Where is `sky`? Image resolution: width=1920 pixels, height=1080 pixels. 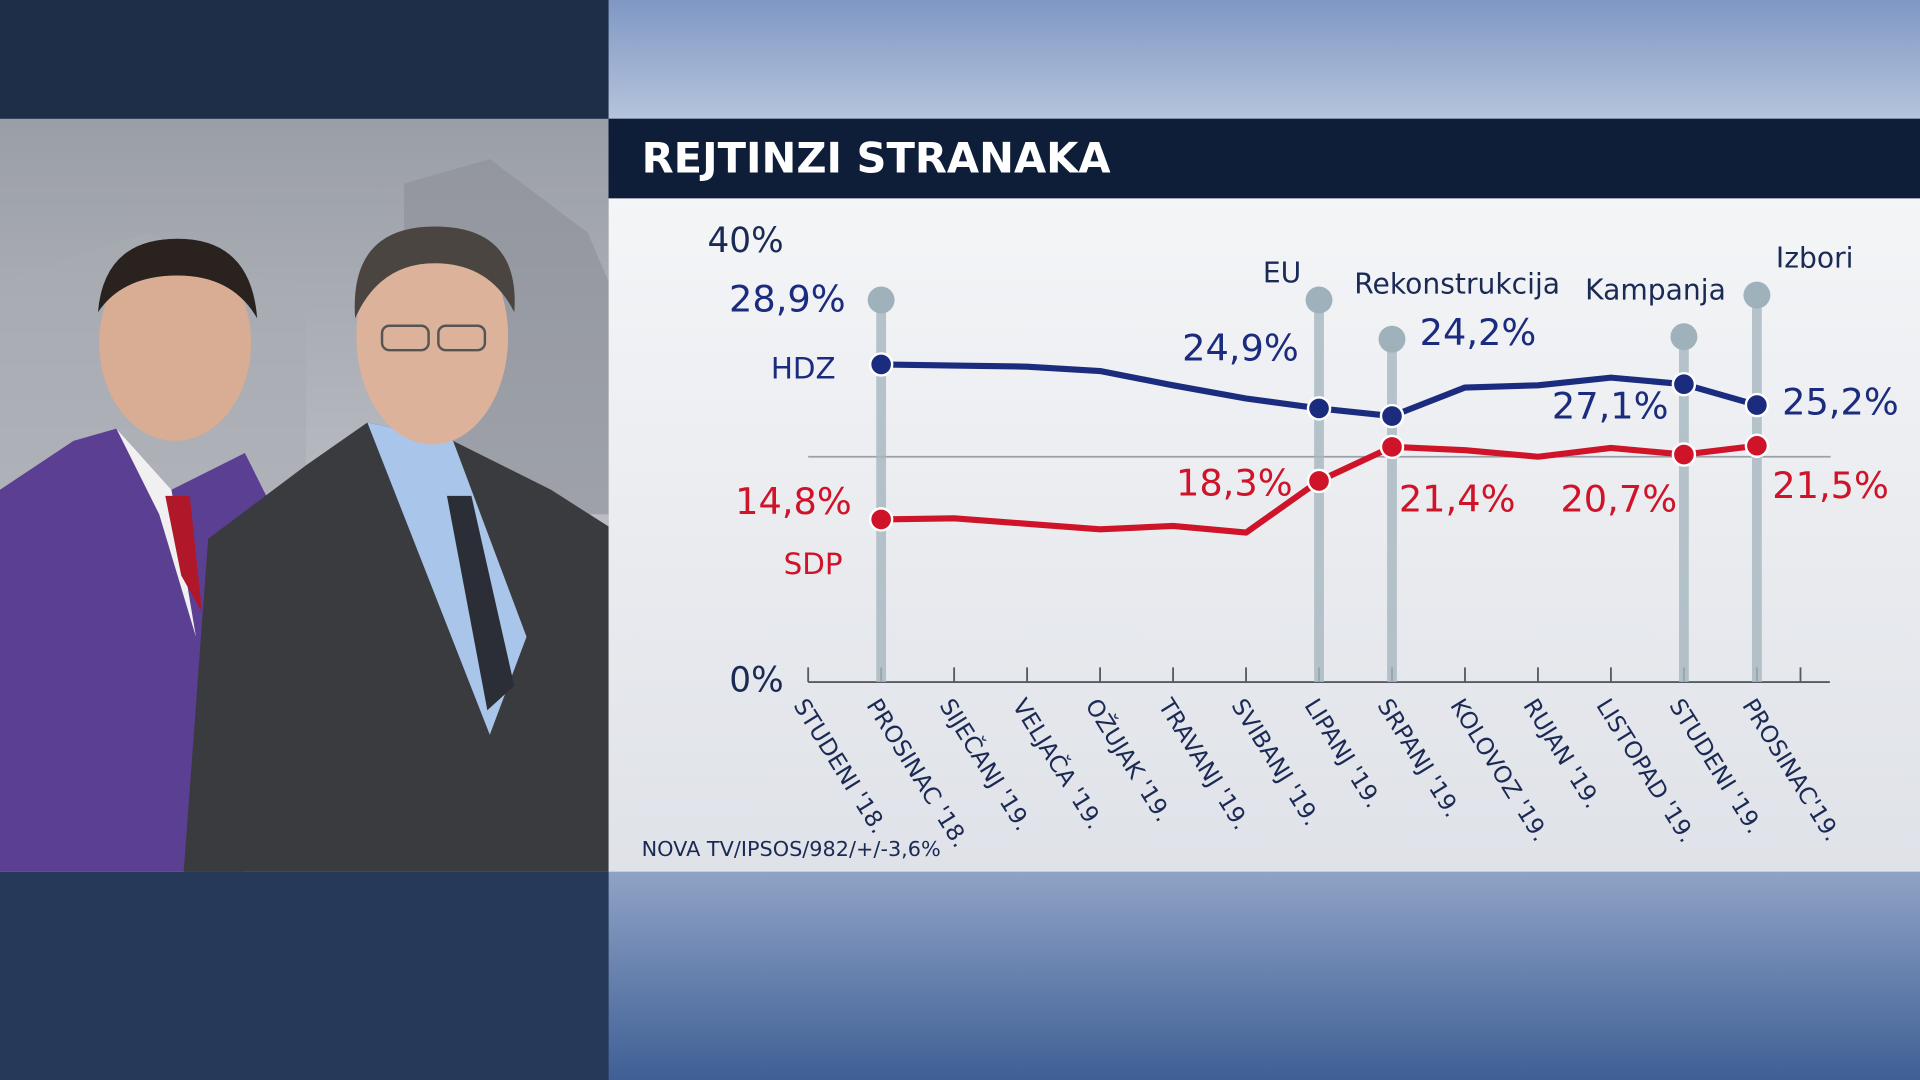
sky is located at coordinates (1264, 59).